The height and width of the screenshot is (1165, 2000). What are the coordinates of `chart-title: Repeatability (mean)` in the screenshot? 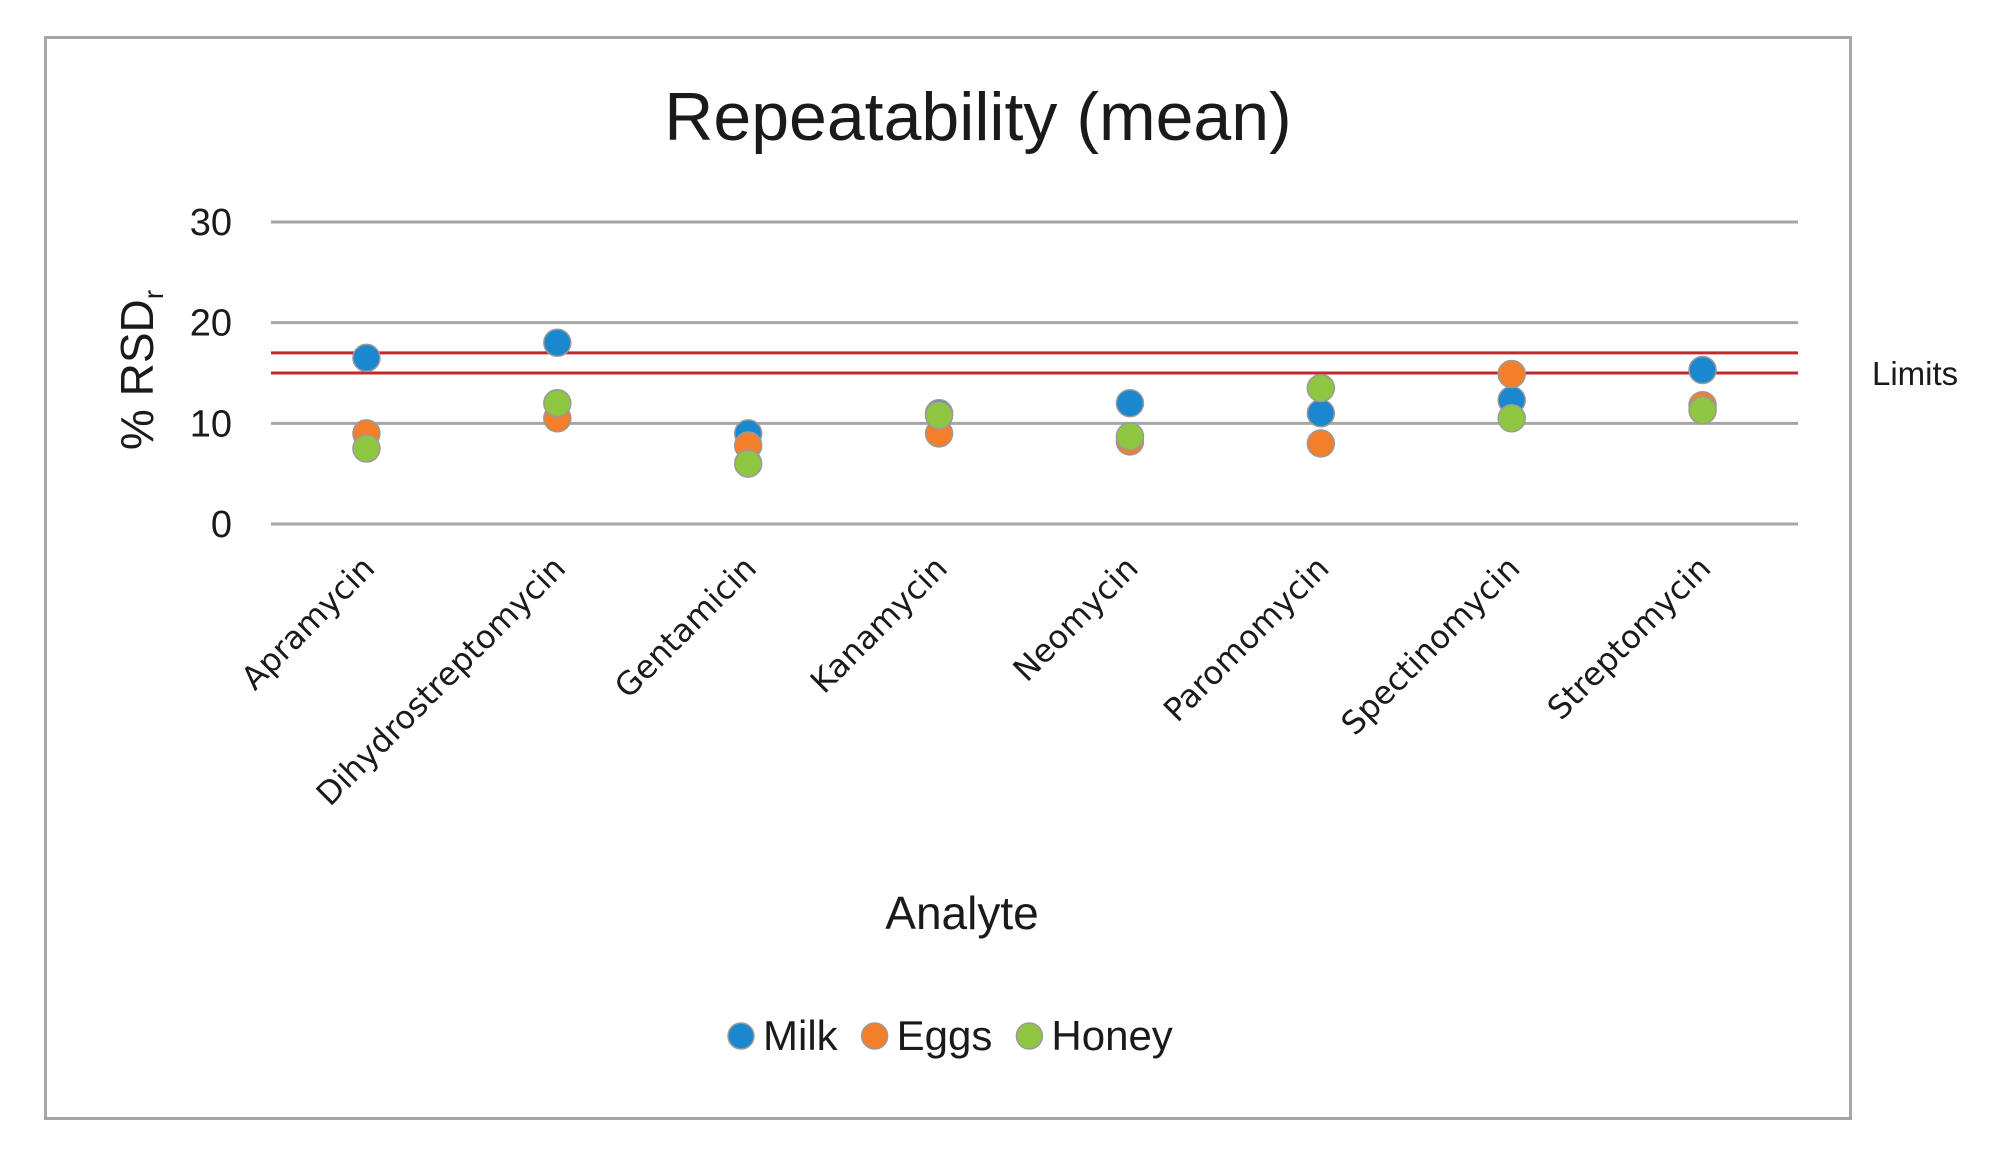 It's located at (977, 117).